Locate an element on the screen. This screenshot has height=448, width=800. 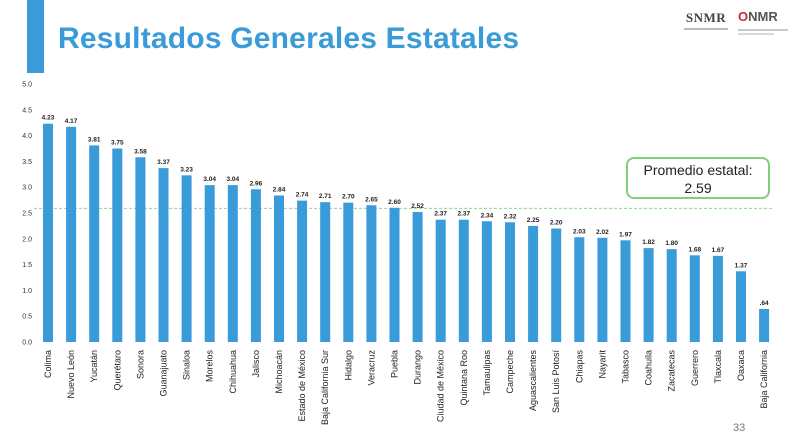
category-label: Colima is located at coordinates (48, 364).